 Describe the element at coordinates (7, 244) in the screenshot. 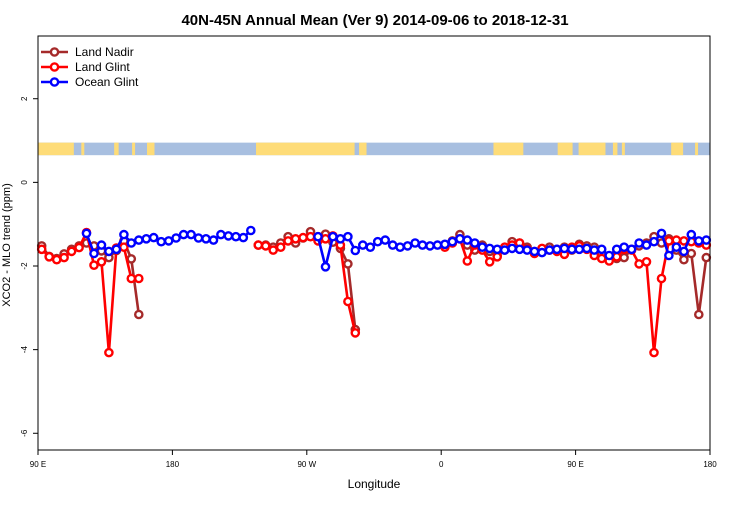

I see `y-axis-label: XCO2 - MLO trend (ppm)` at that location.